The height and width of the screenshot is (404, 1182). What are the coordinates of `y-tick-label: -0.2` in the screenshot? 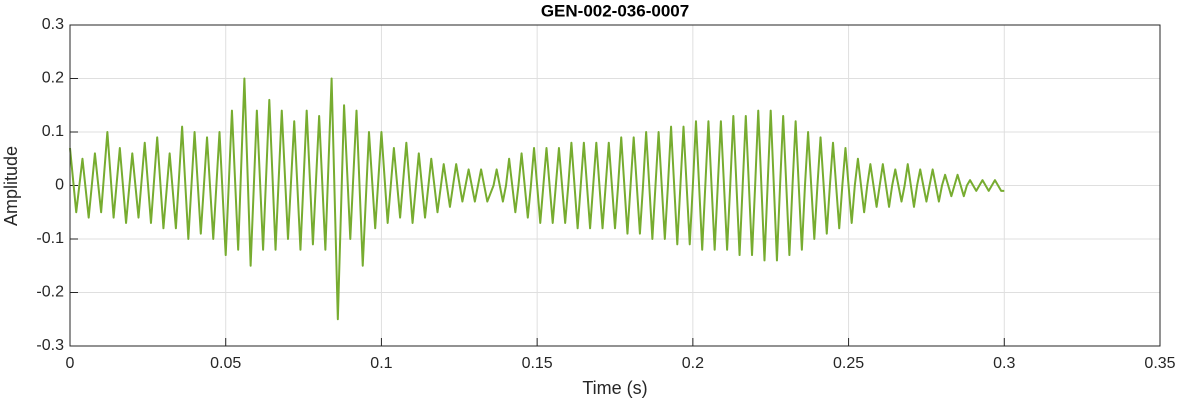 It's located at (50, 292).